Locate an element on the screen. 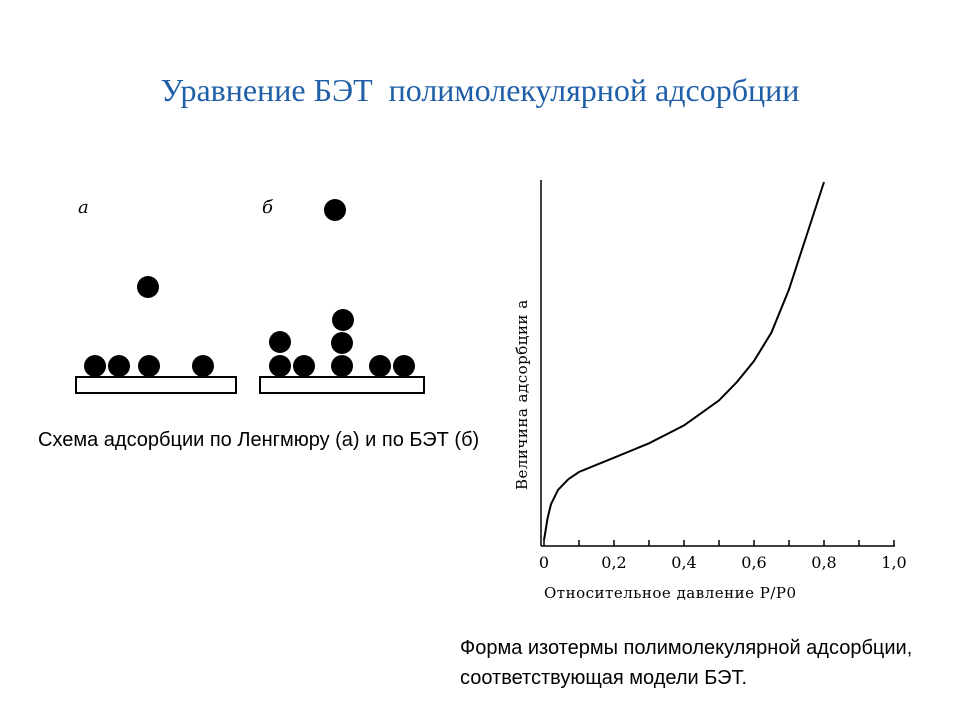 This screenshot has width=960, height=720. molecules-a is located at coordinates (149, 326).